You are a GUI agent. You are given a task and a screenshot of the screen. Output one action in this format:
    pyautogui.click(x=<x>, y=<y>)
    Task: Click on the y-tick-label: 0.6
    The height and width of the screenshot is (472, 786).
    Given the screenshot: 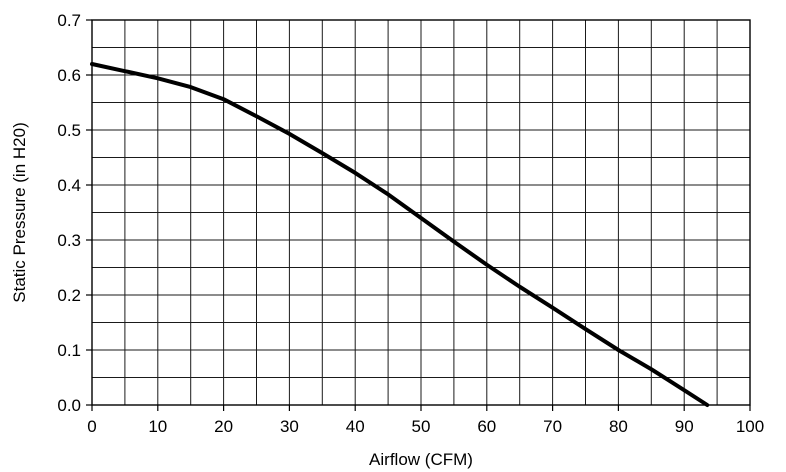 What is the action you would take?
    pyautogui.click(x=69, y=75)
    